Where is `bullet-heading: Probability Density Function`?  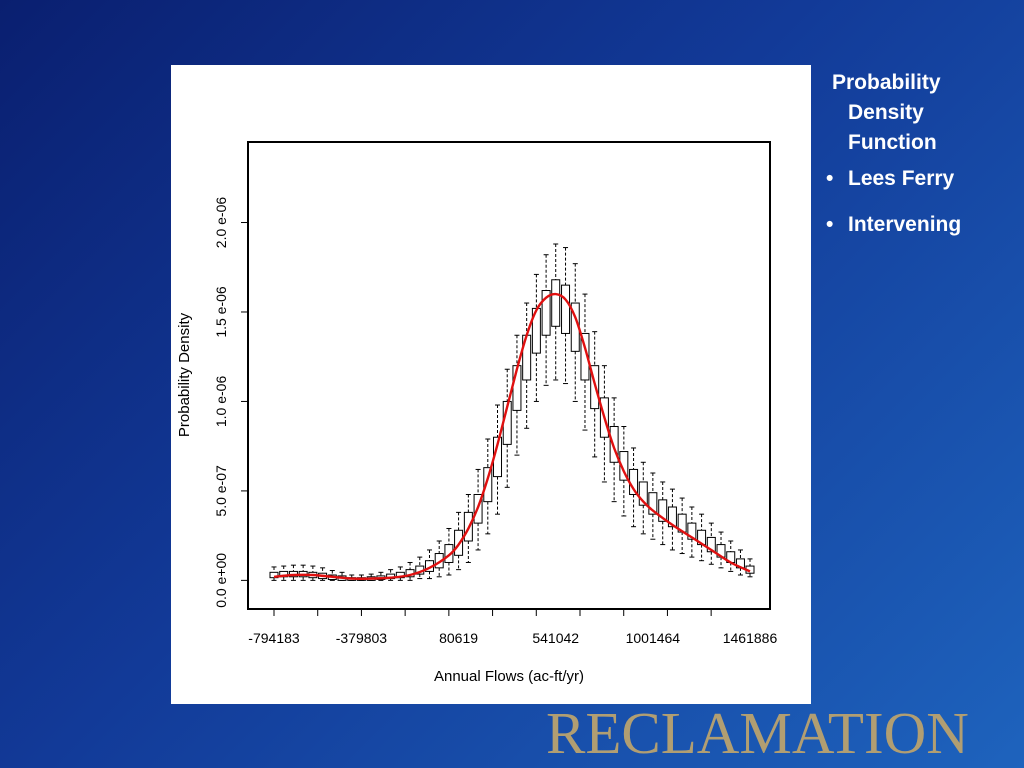 bullet-heading: Probability Density Function is located at coordinates (921, 113).